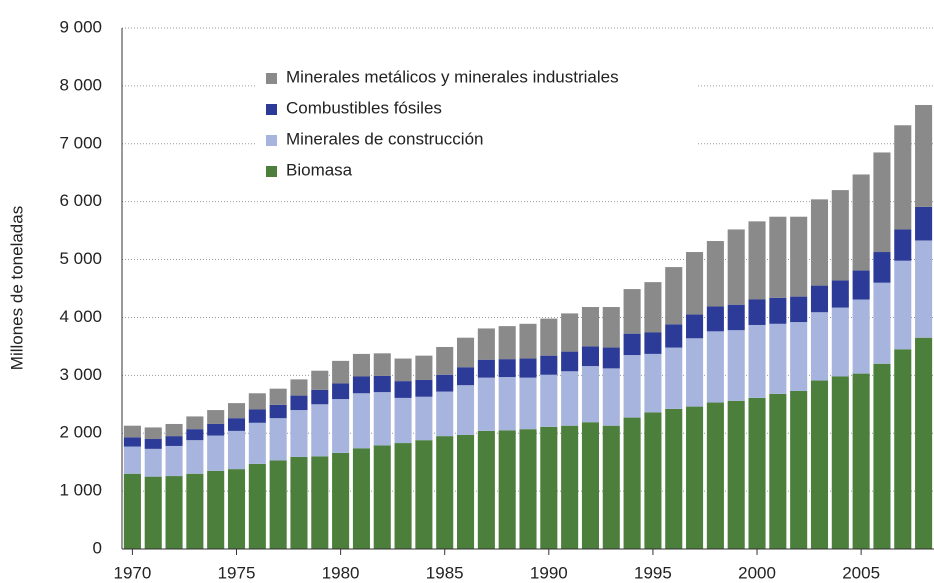 The height and width of the screenshot is (583, 934). Describe the element at coordinates (476, 124) in the screenshot. I see `legend-box` at that location.